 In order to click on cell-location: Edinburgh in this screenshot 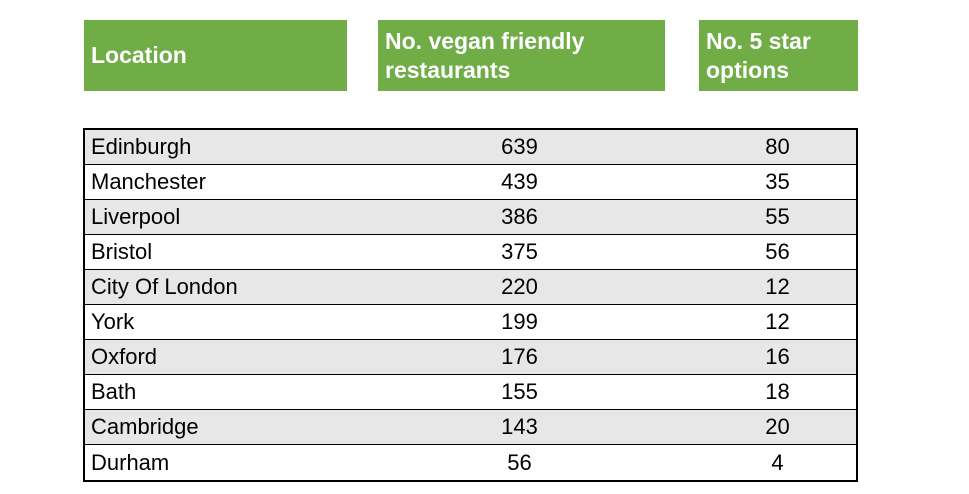, I will do `click(141, 146)`.